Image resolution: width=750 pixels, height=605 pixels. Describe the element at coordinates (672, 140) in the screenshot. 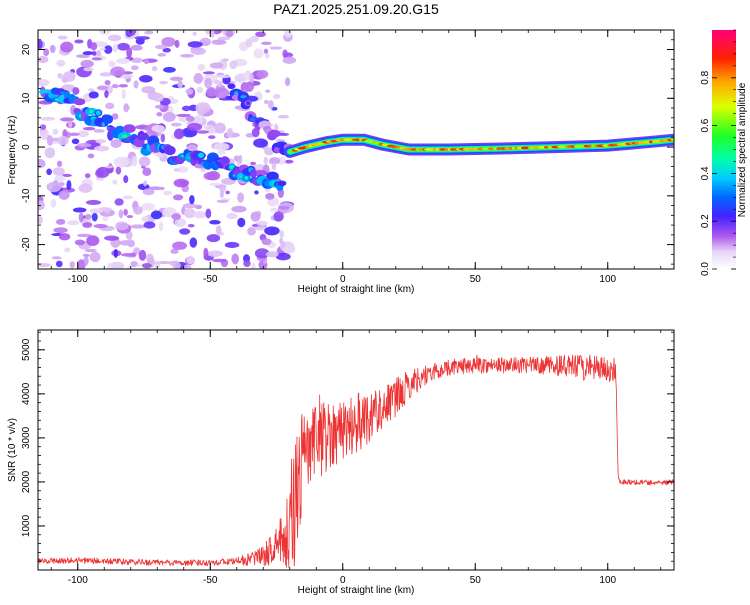

I see `main-line-core` at that location.